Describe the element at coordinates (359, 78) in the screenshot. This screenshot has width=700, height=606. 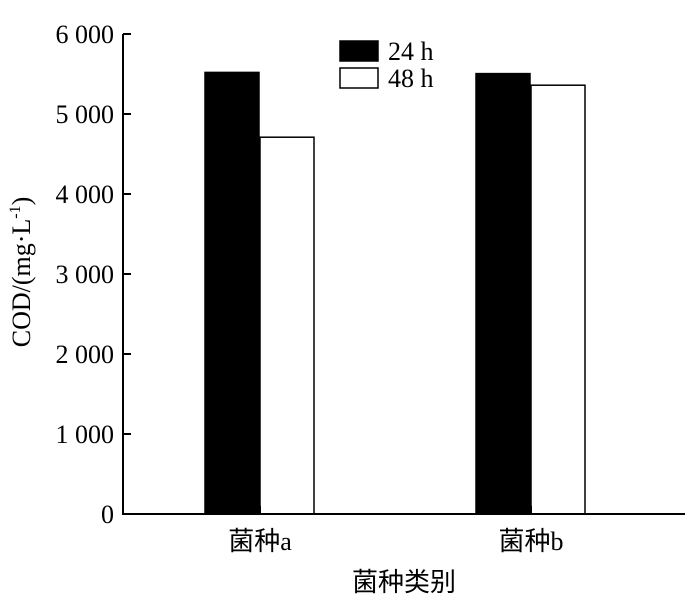
I see `legend-swatch-48h` at that location.